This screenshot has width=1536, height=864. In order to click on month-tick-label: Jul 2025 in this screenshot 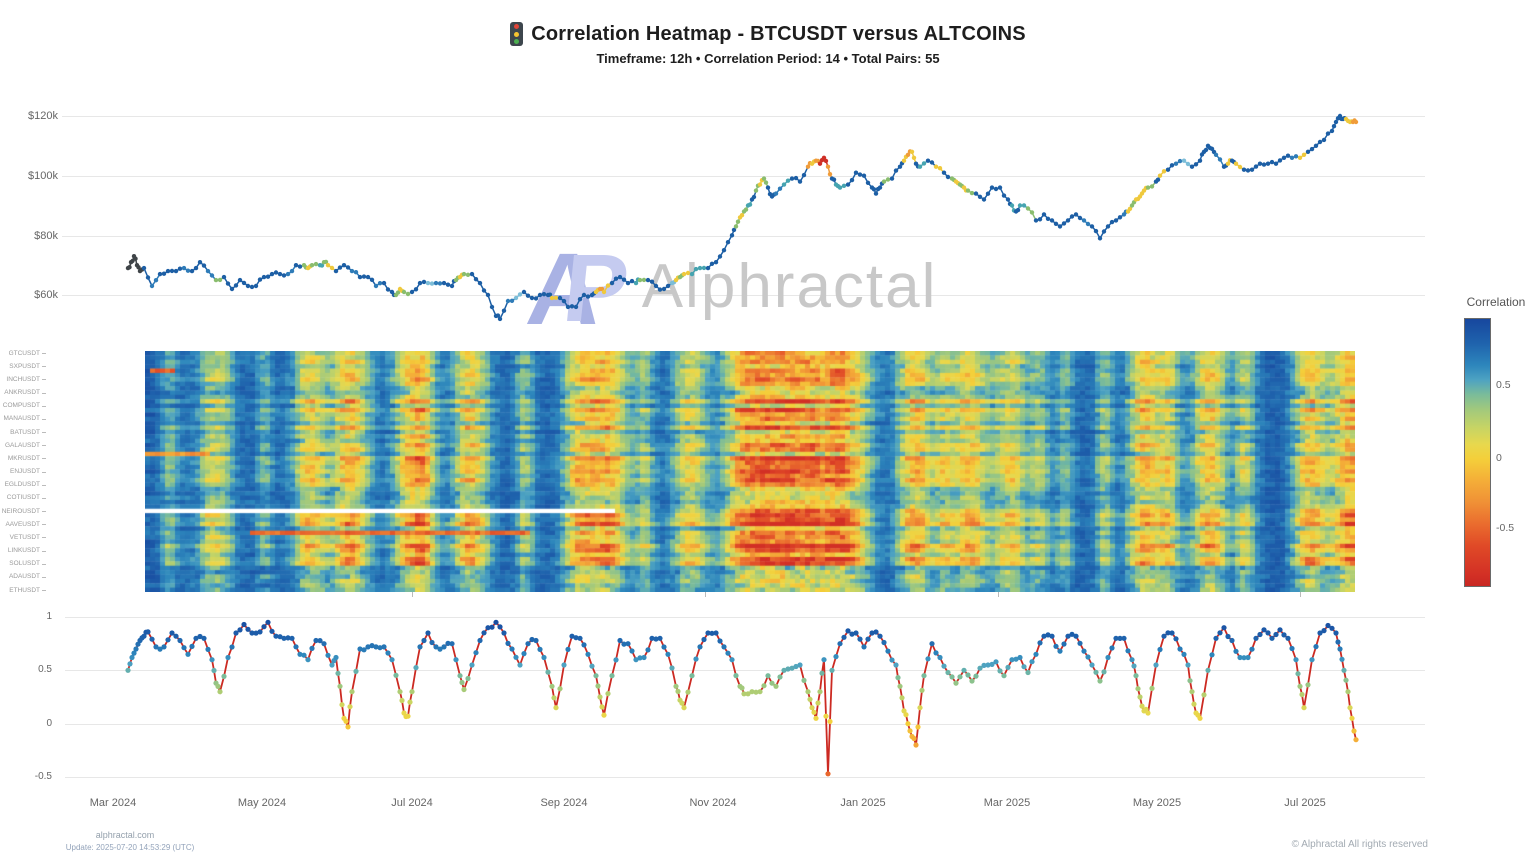, I will do `click(1305, 803)`.